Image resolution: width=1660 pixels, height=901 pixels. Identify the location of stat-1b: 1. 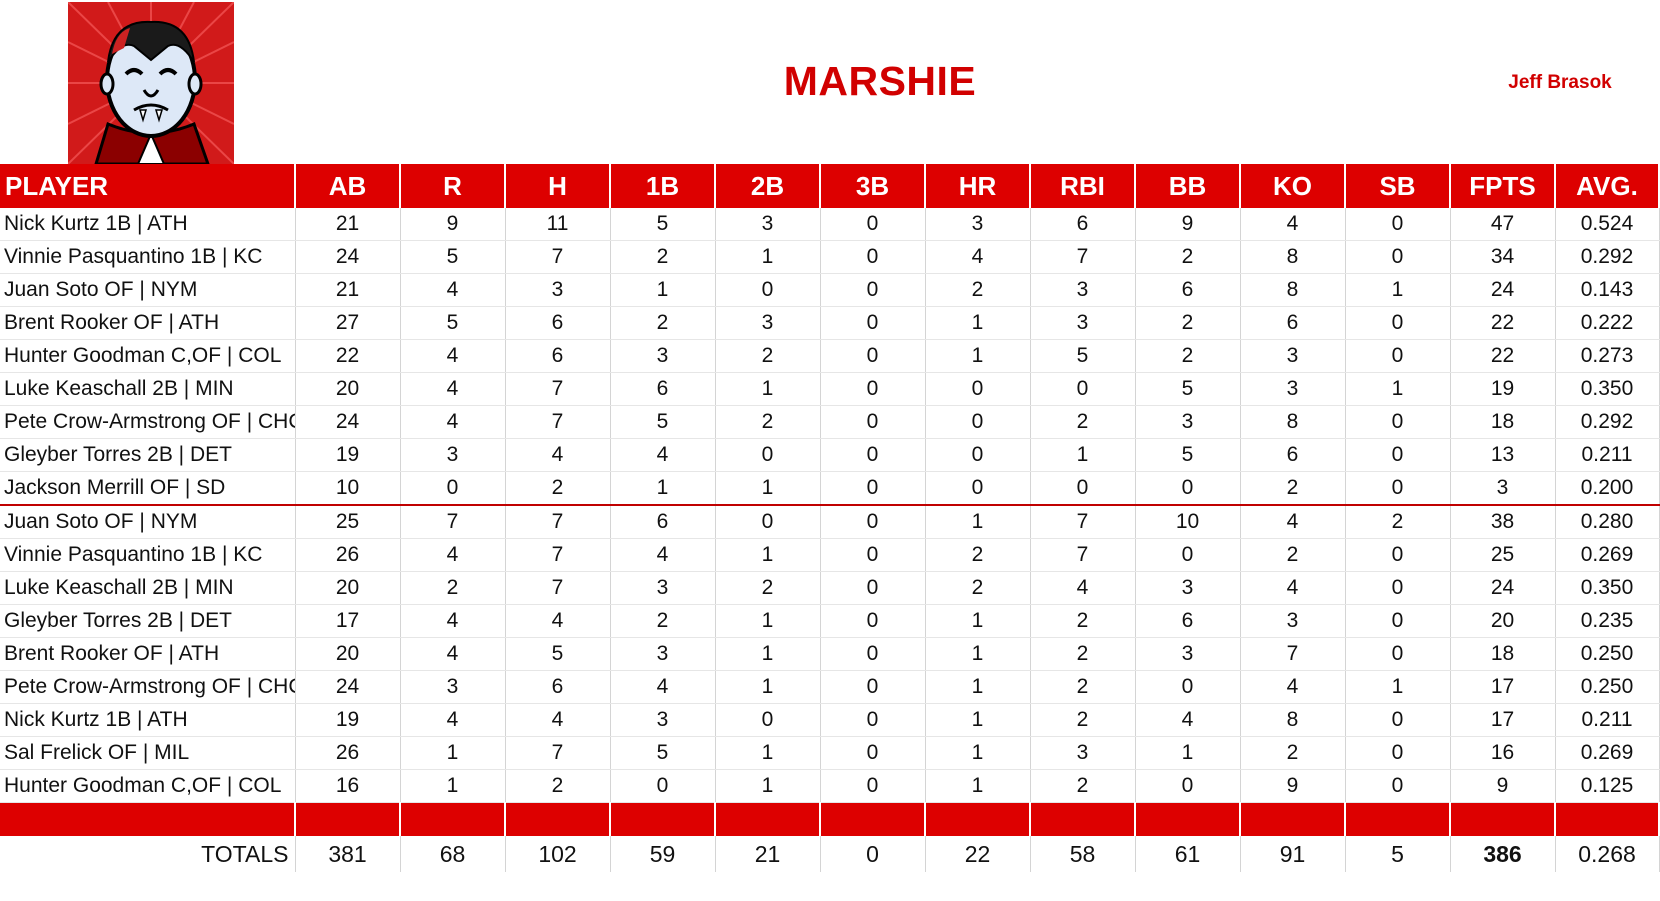
(663, 290).